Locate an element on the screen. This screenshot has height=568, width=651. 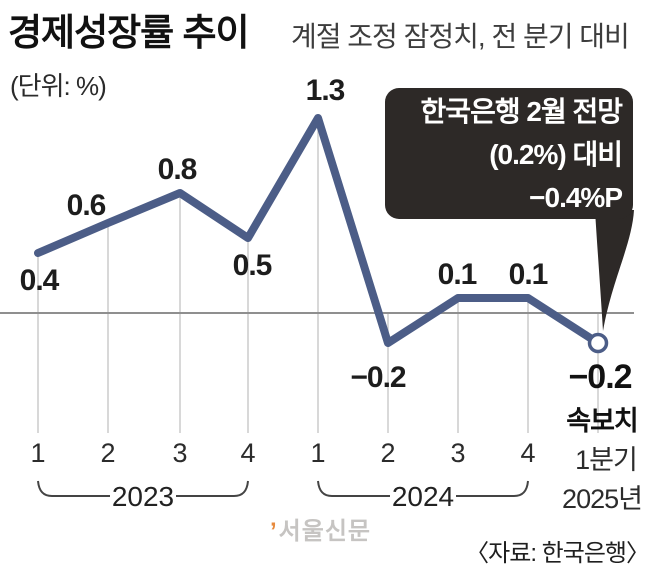
final-point-quarter: 1분기 is located at coordinates (606, 460).